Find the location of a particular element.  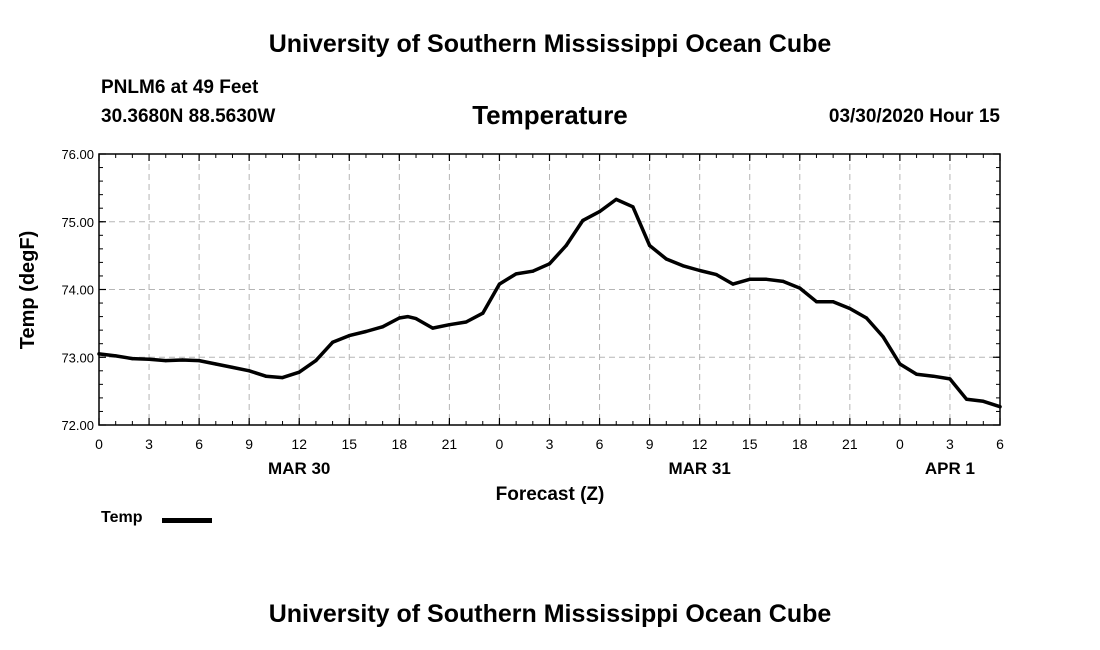

y-tick-label: 73.00 is located at coordinates (77, 357).